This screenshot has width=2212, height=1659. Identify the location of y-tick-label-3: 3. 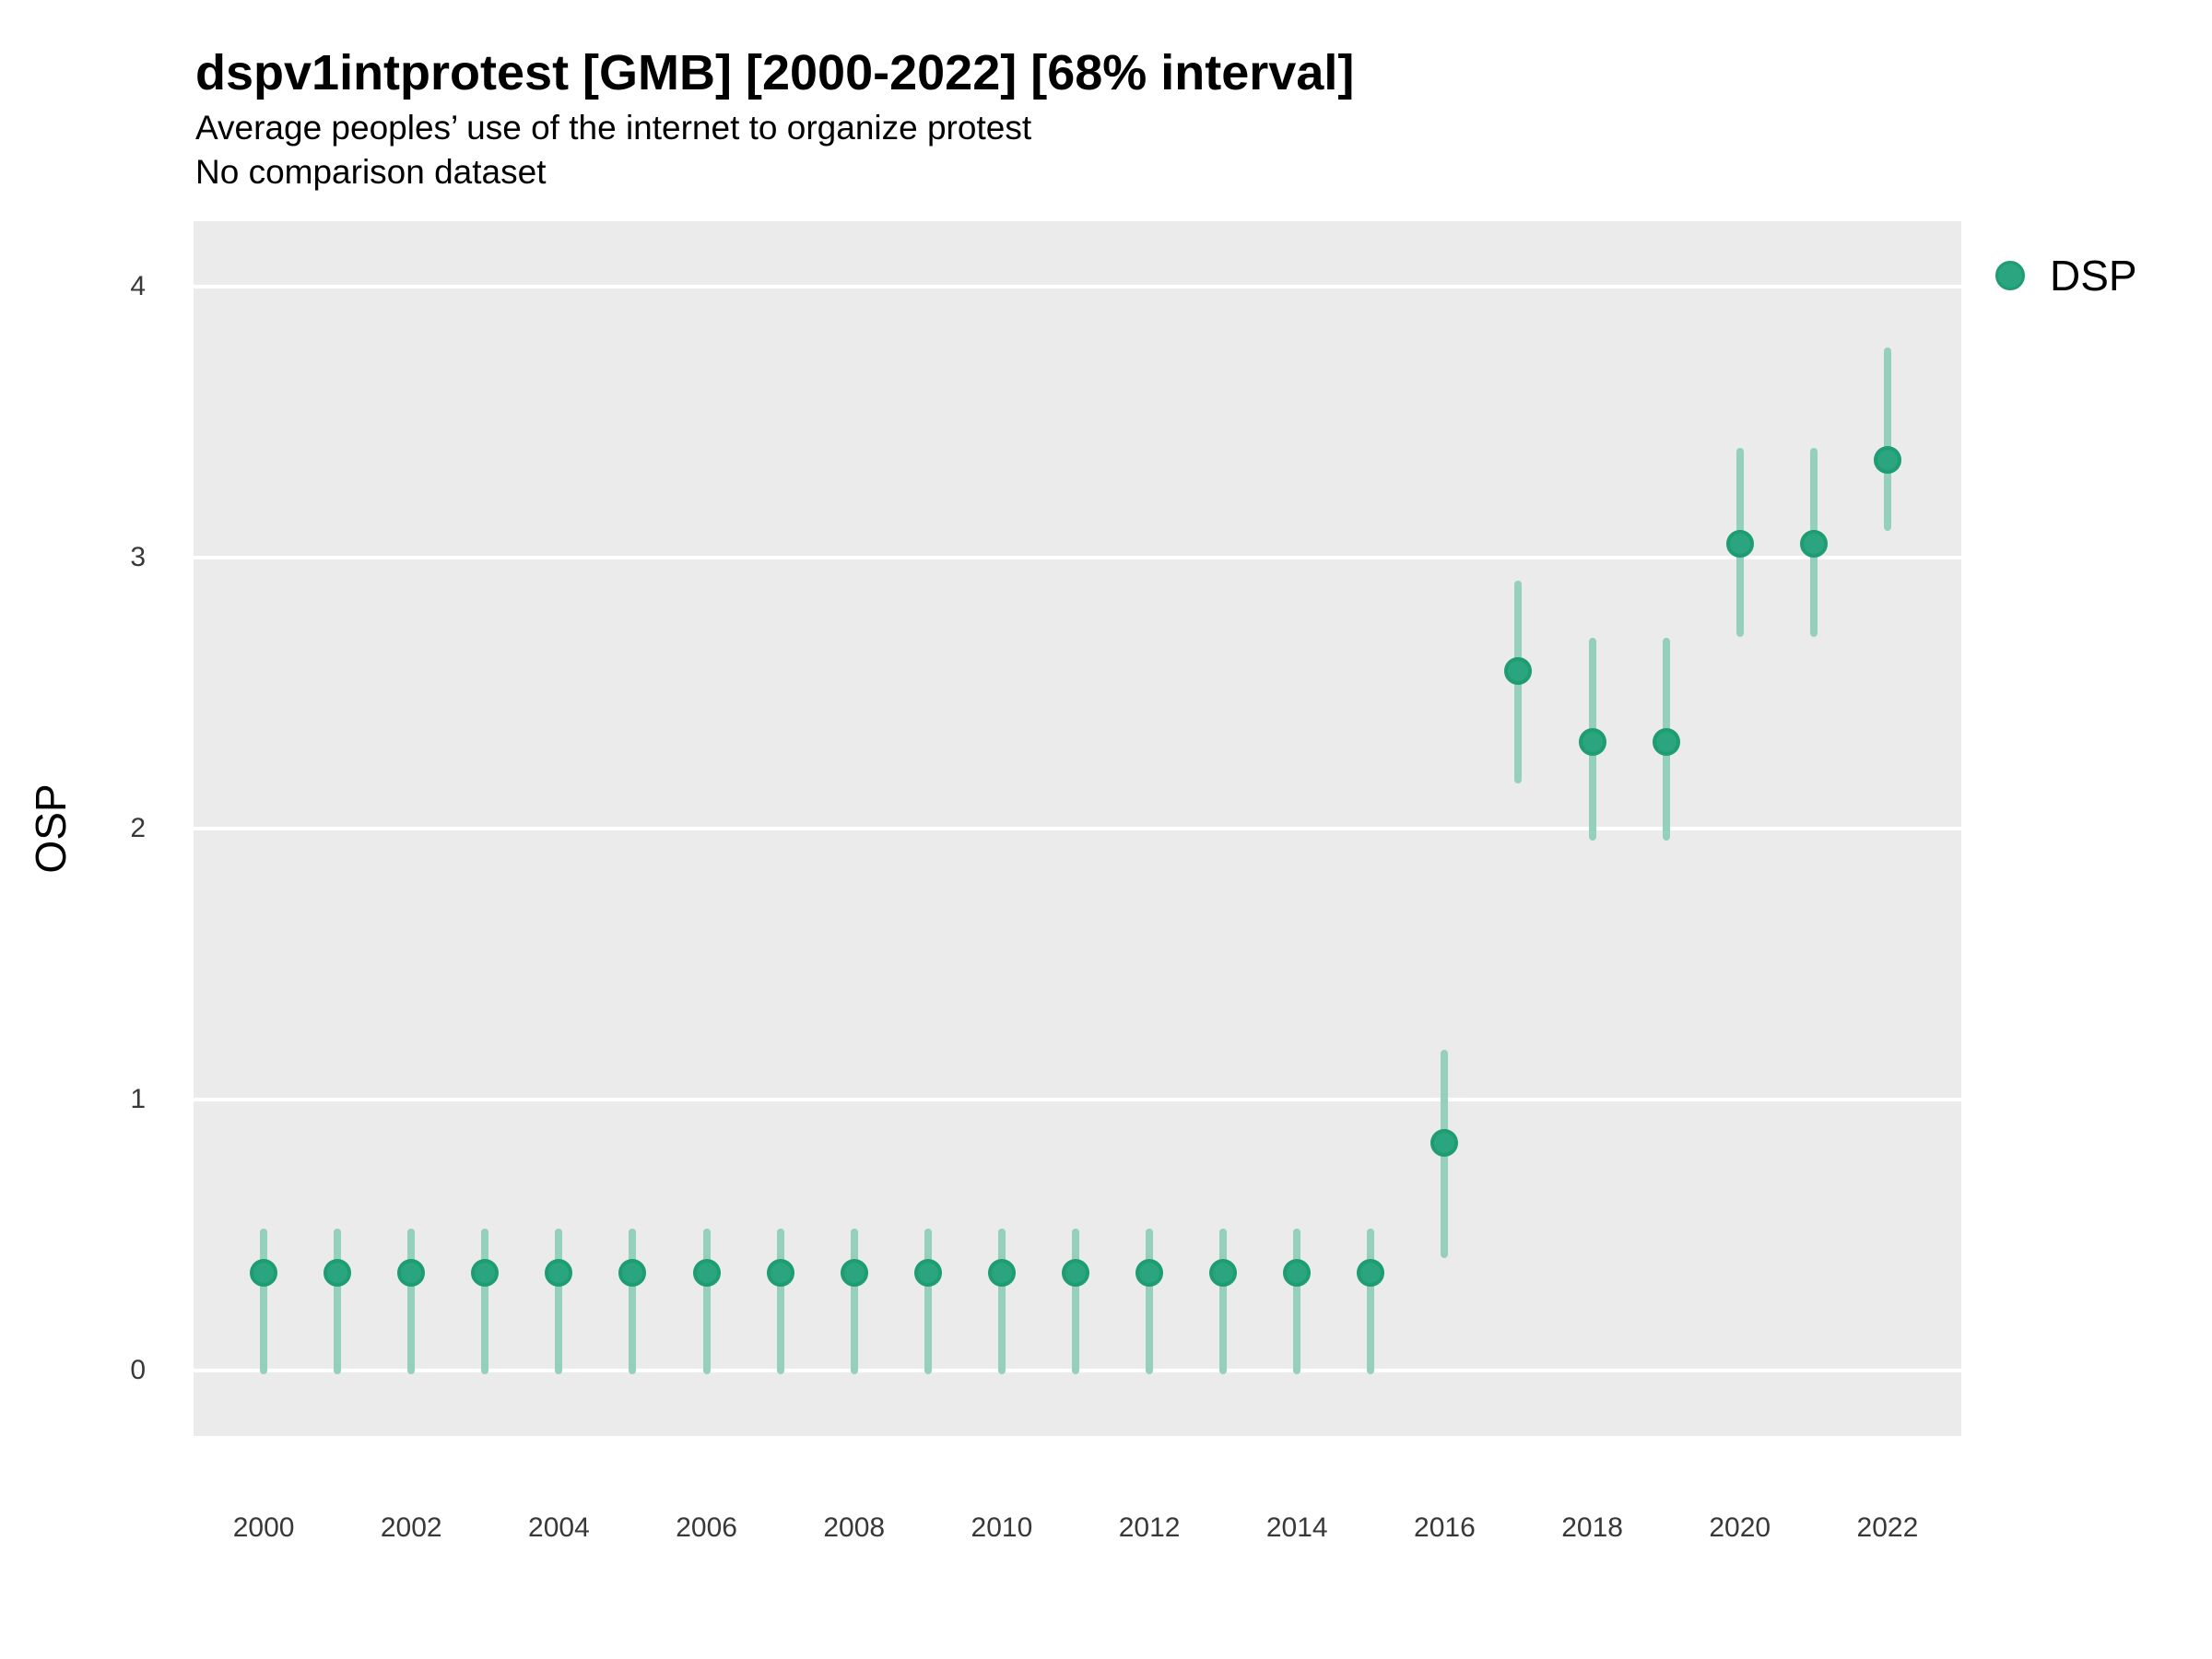
(138, 556).